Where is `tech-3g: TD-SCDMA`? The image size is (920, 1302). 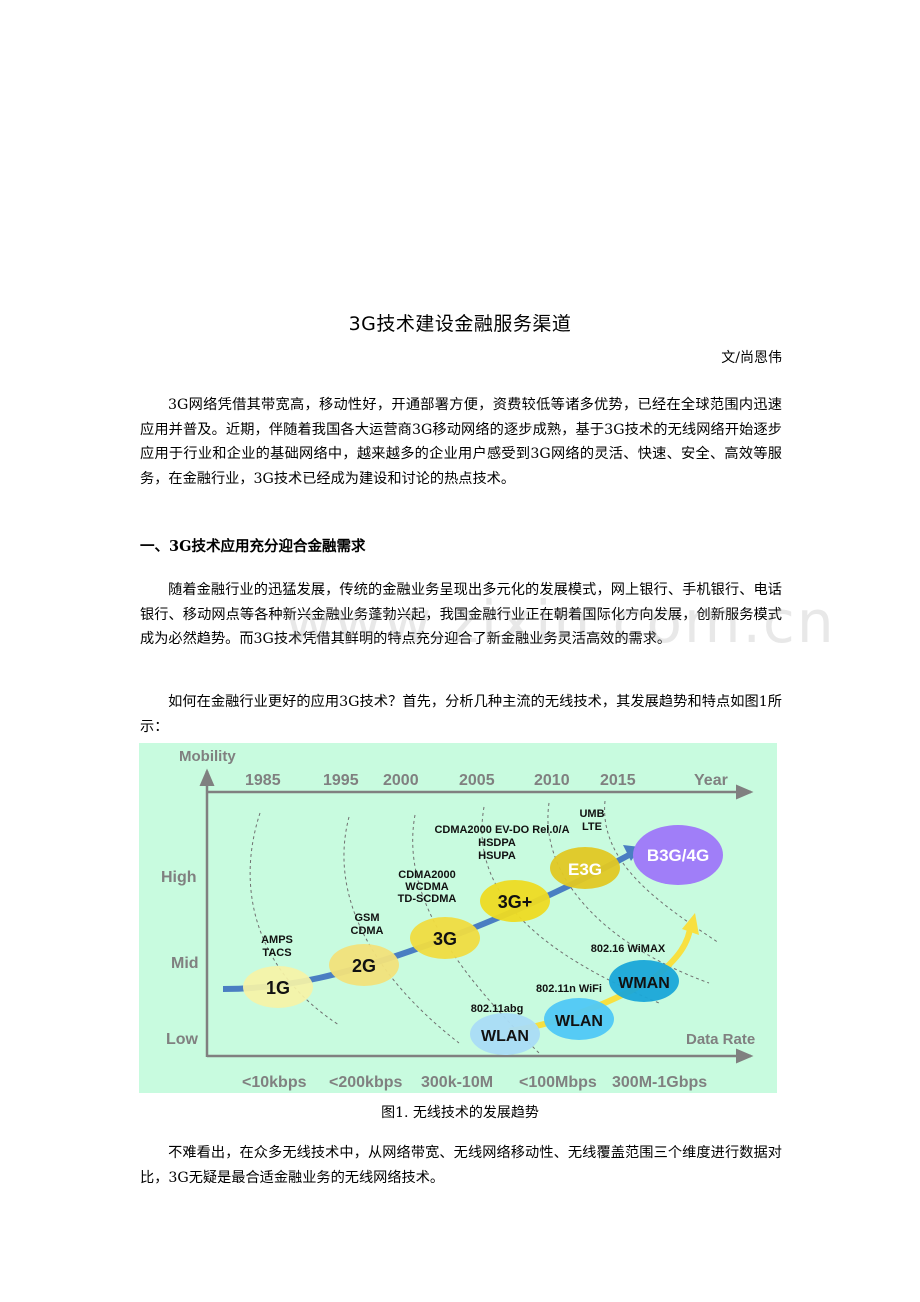 tech-3g: TD-SCDMA is located at coordinates (427, 899).